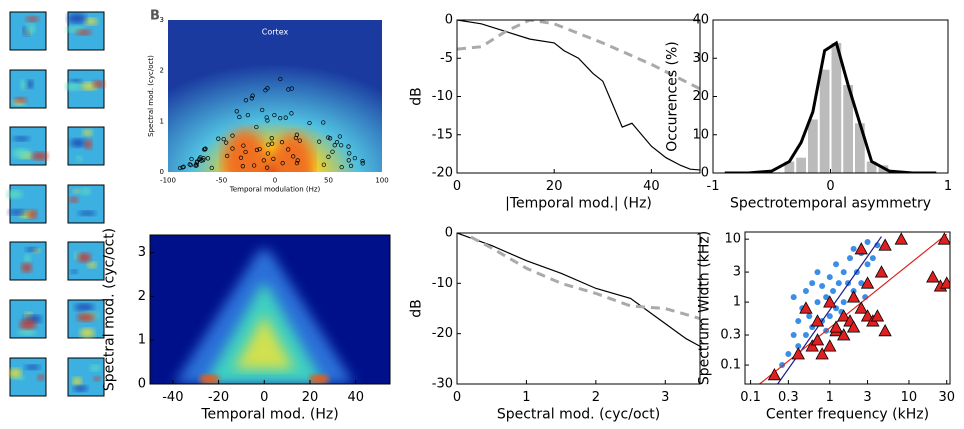  I want to click on y-tick-label: -30, so click(442, 384).